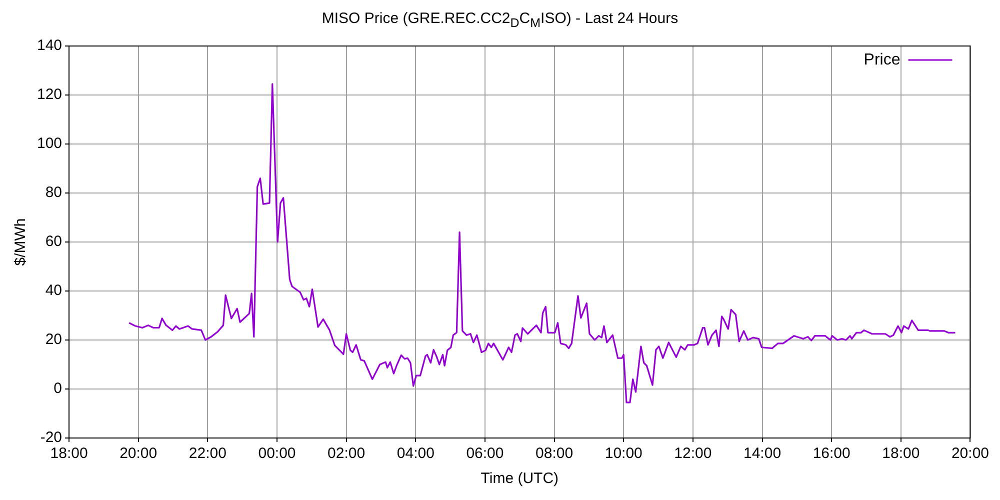 This screenshot has height=500, width=1000. Describe the element at coordinates (53, 339) in the screenshot. I see `y-tick-label: 20` at that location.